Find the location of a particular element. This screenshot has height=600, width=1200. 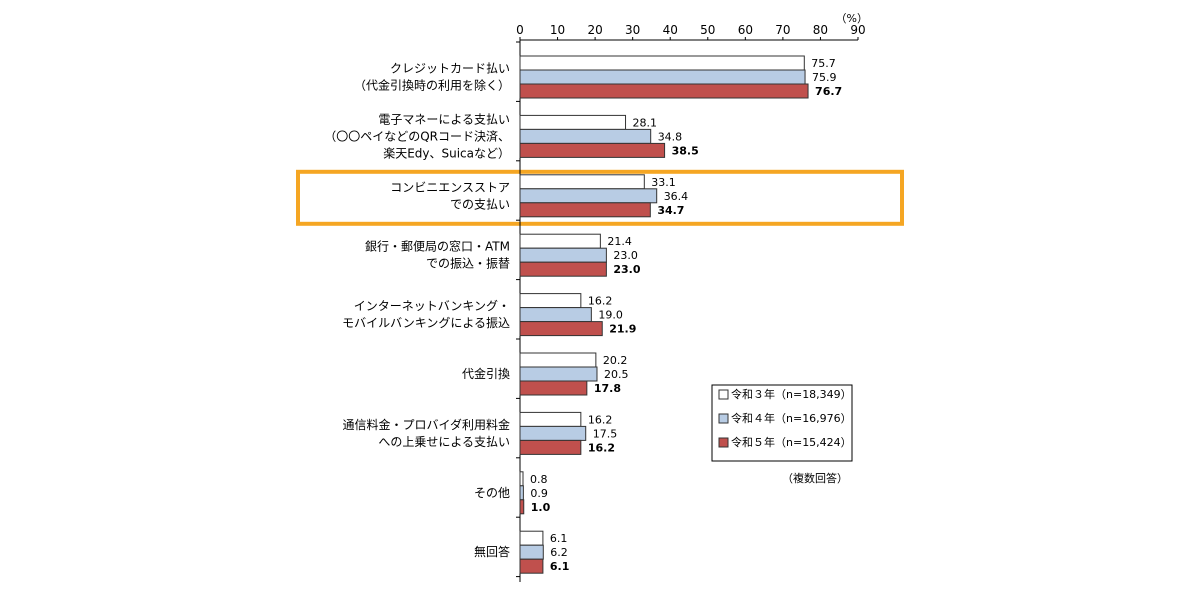

x-tick-label: 10 is located at coordinates (557, 30).